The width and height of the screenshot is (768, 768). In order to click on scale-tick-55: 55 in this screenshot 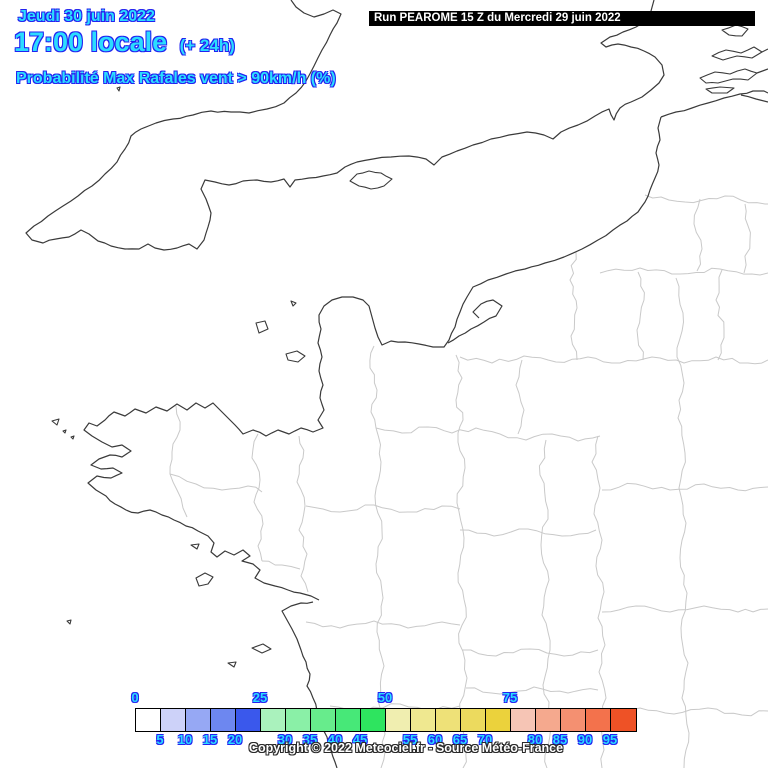, I will do `click(410, 739)`.